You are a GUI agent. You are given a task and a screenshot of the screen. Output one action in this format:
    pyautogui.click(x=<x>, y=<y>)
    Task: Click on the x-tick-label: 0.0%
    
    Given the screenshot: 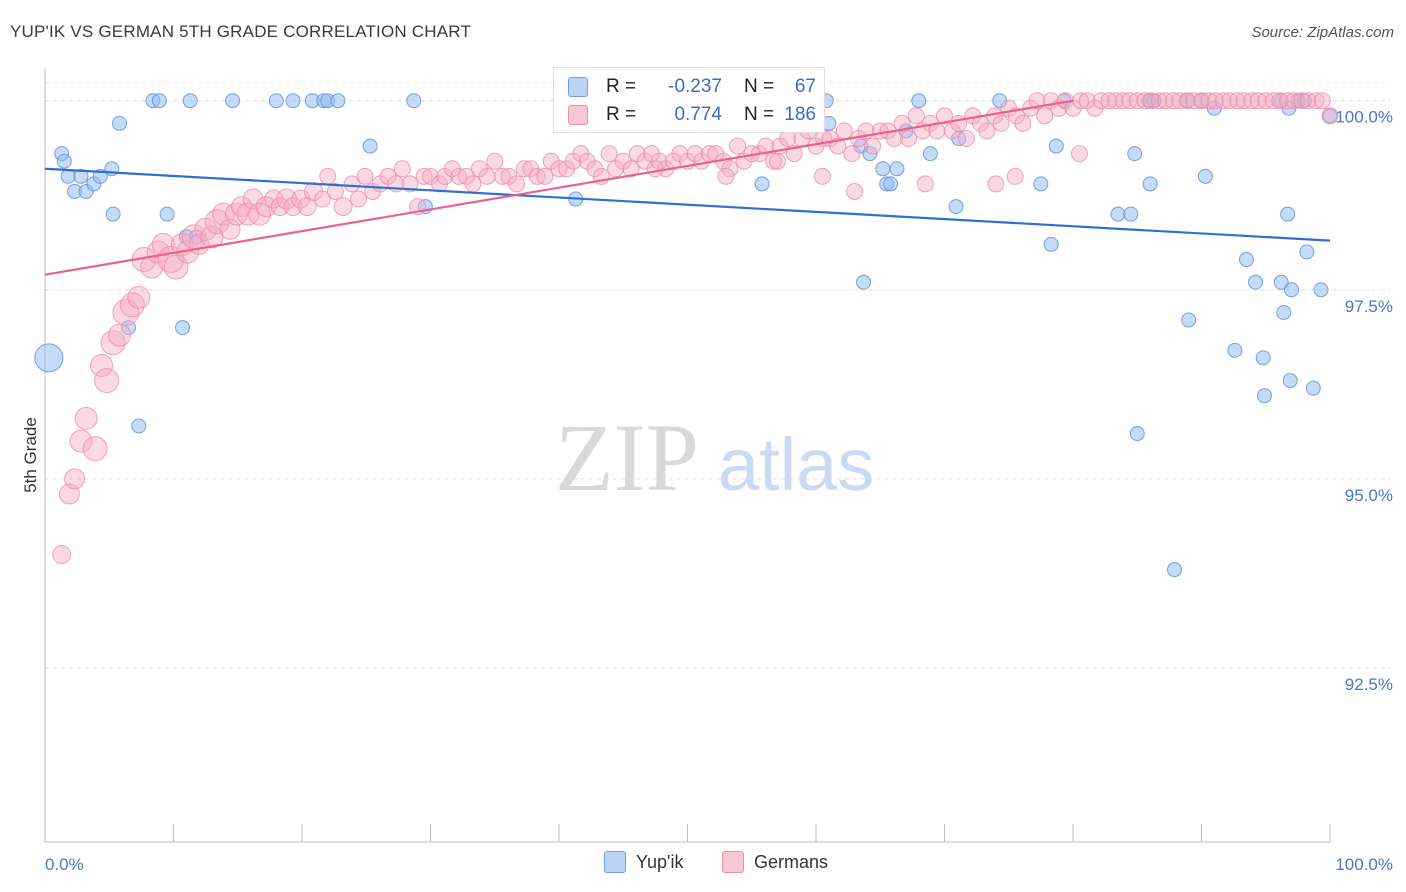 What is the action you would take?
    pyautogui.click(x=64, y=864)
    